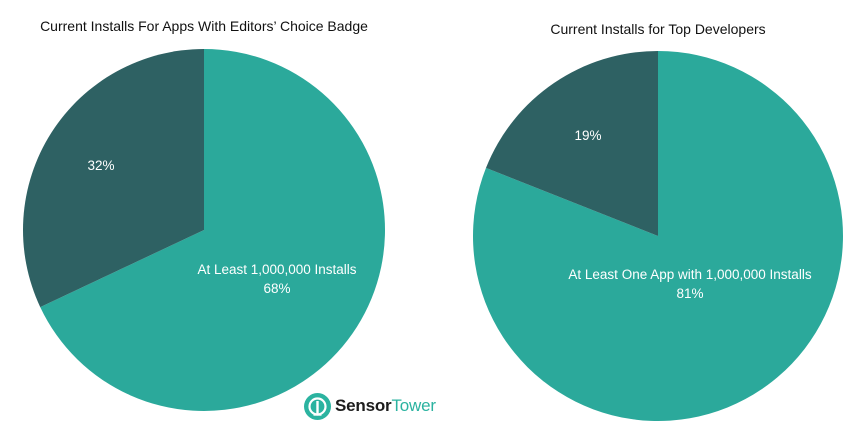 This screenshot has width=853, height=441. I want to click on logo-word-tower: Tower, so click(413, 405).